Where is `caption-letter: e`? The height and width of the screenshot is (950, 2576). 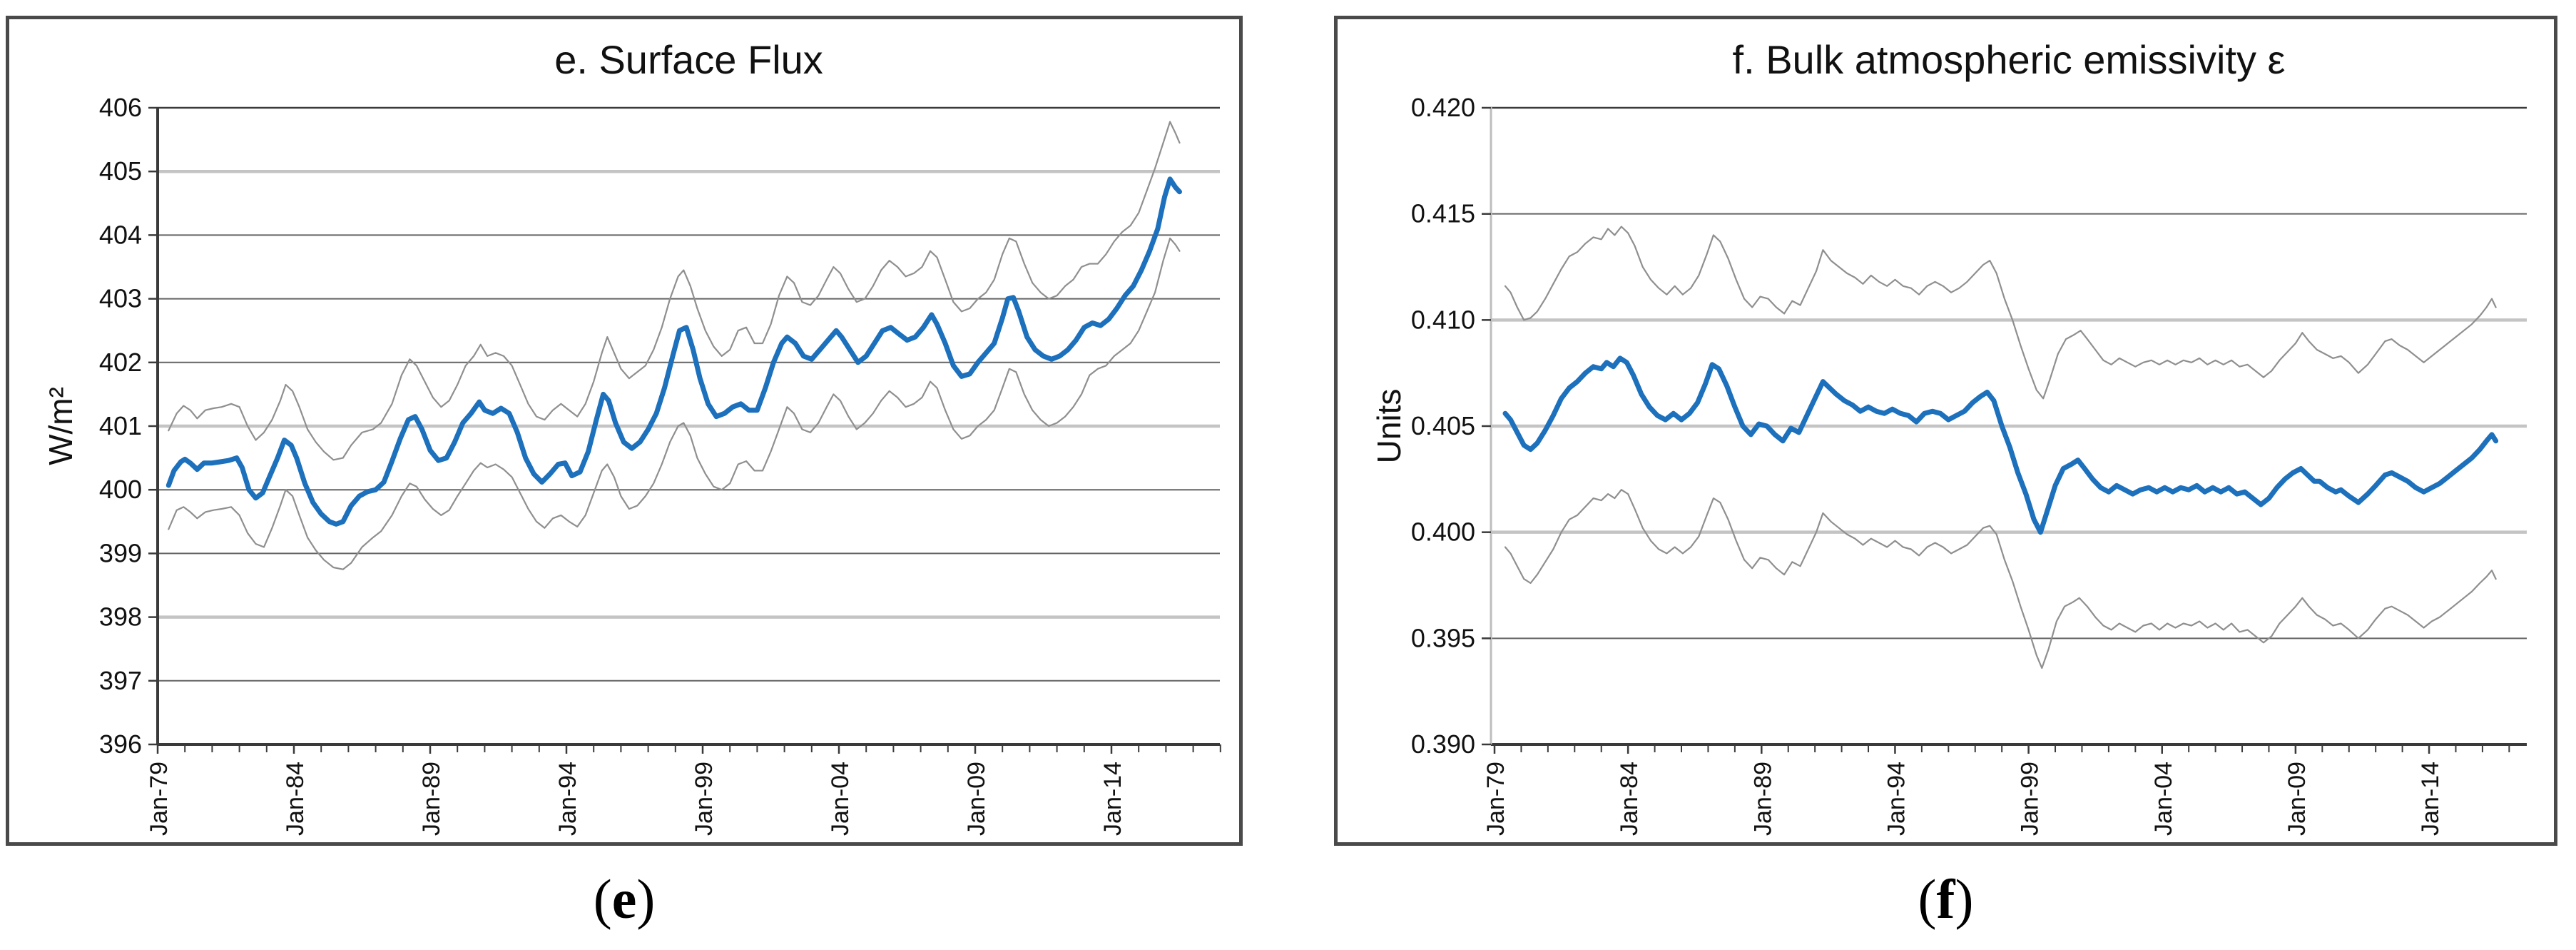 caption-letter: e is located at coordinates (624, 899).